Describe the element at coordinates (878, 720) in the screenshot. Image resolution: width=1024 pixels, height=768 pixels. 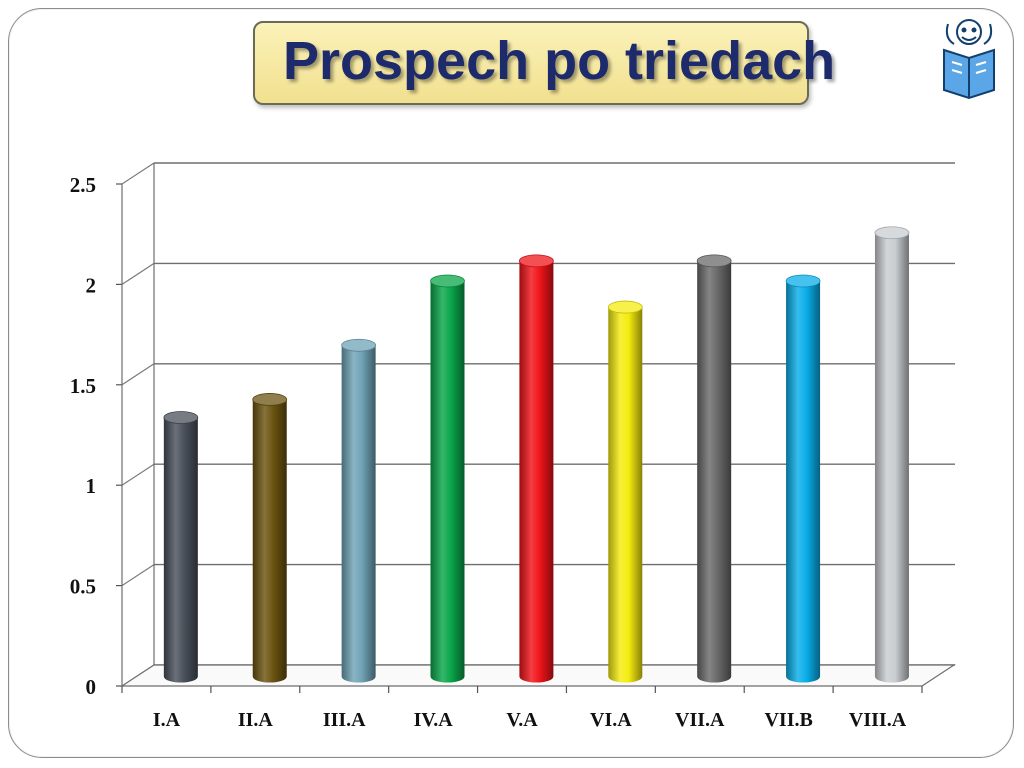
I see `x-tick-label: VIII.A` at that location.